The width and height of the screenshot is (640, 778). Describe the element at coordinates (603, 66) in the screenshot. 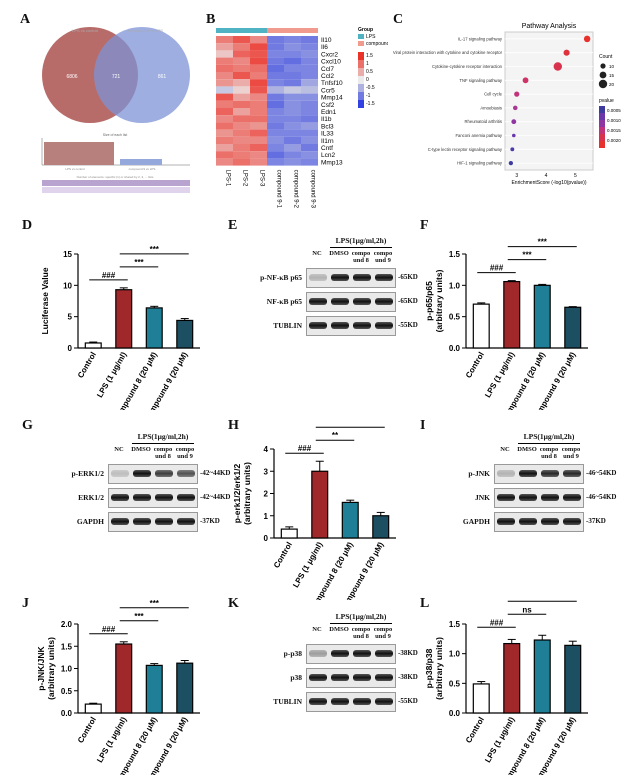

I see `pathway-count-dot` at that location.